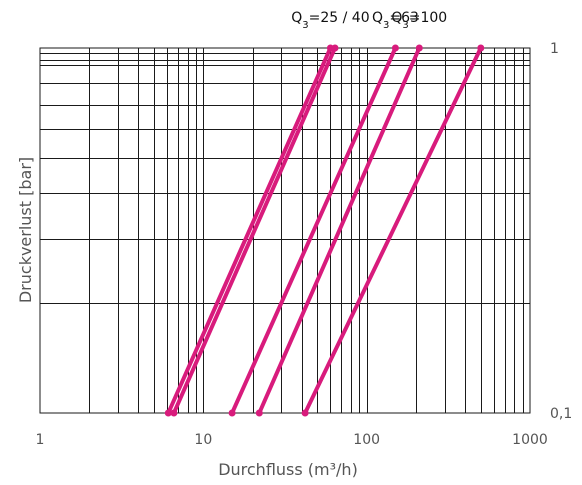 The width and height of the screenshot is (582, 485). Describe the element at coordinates (554, 49) in the screenshot. I see `y-tick-label: 1` at that location.